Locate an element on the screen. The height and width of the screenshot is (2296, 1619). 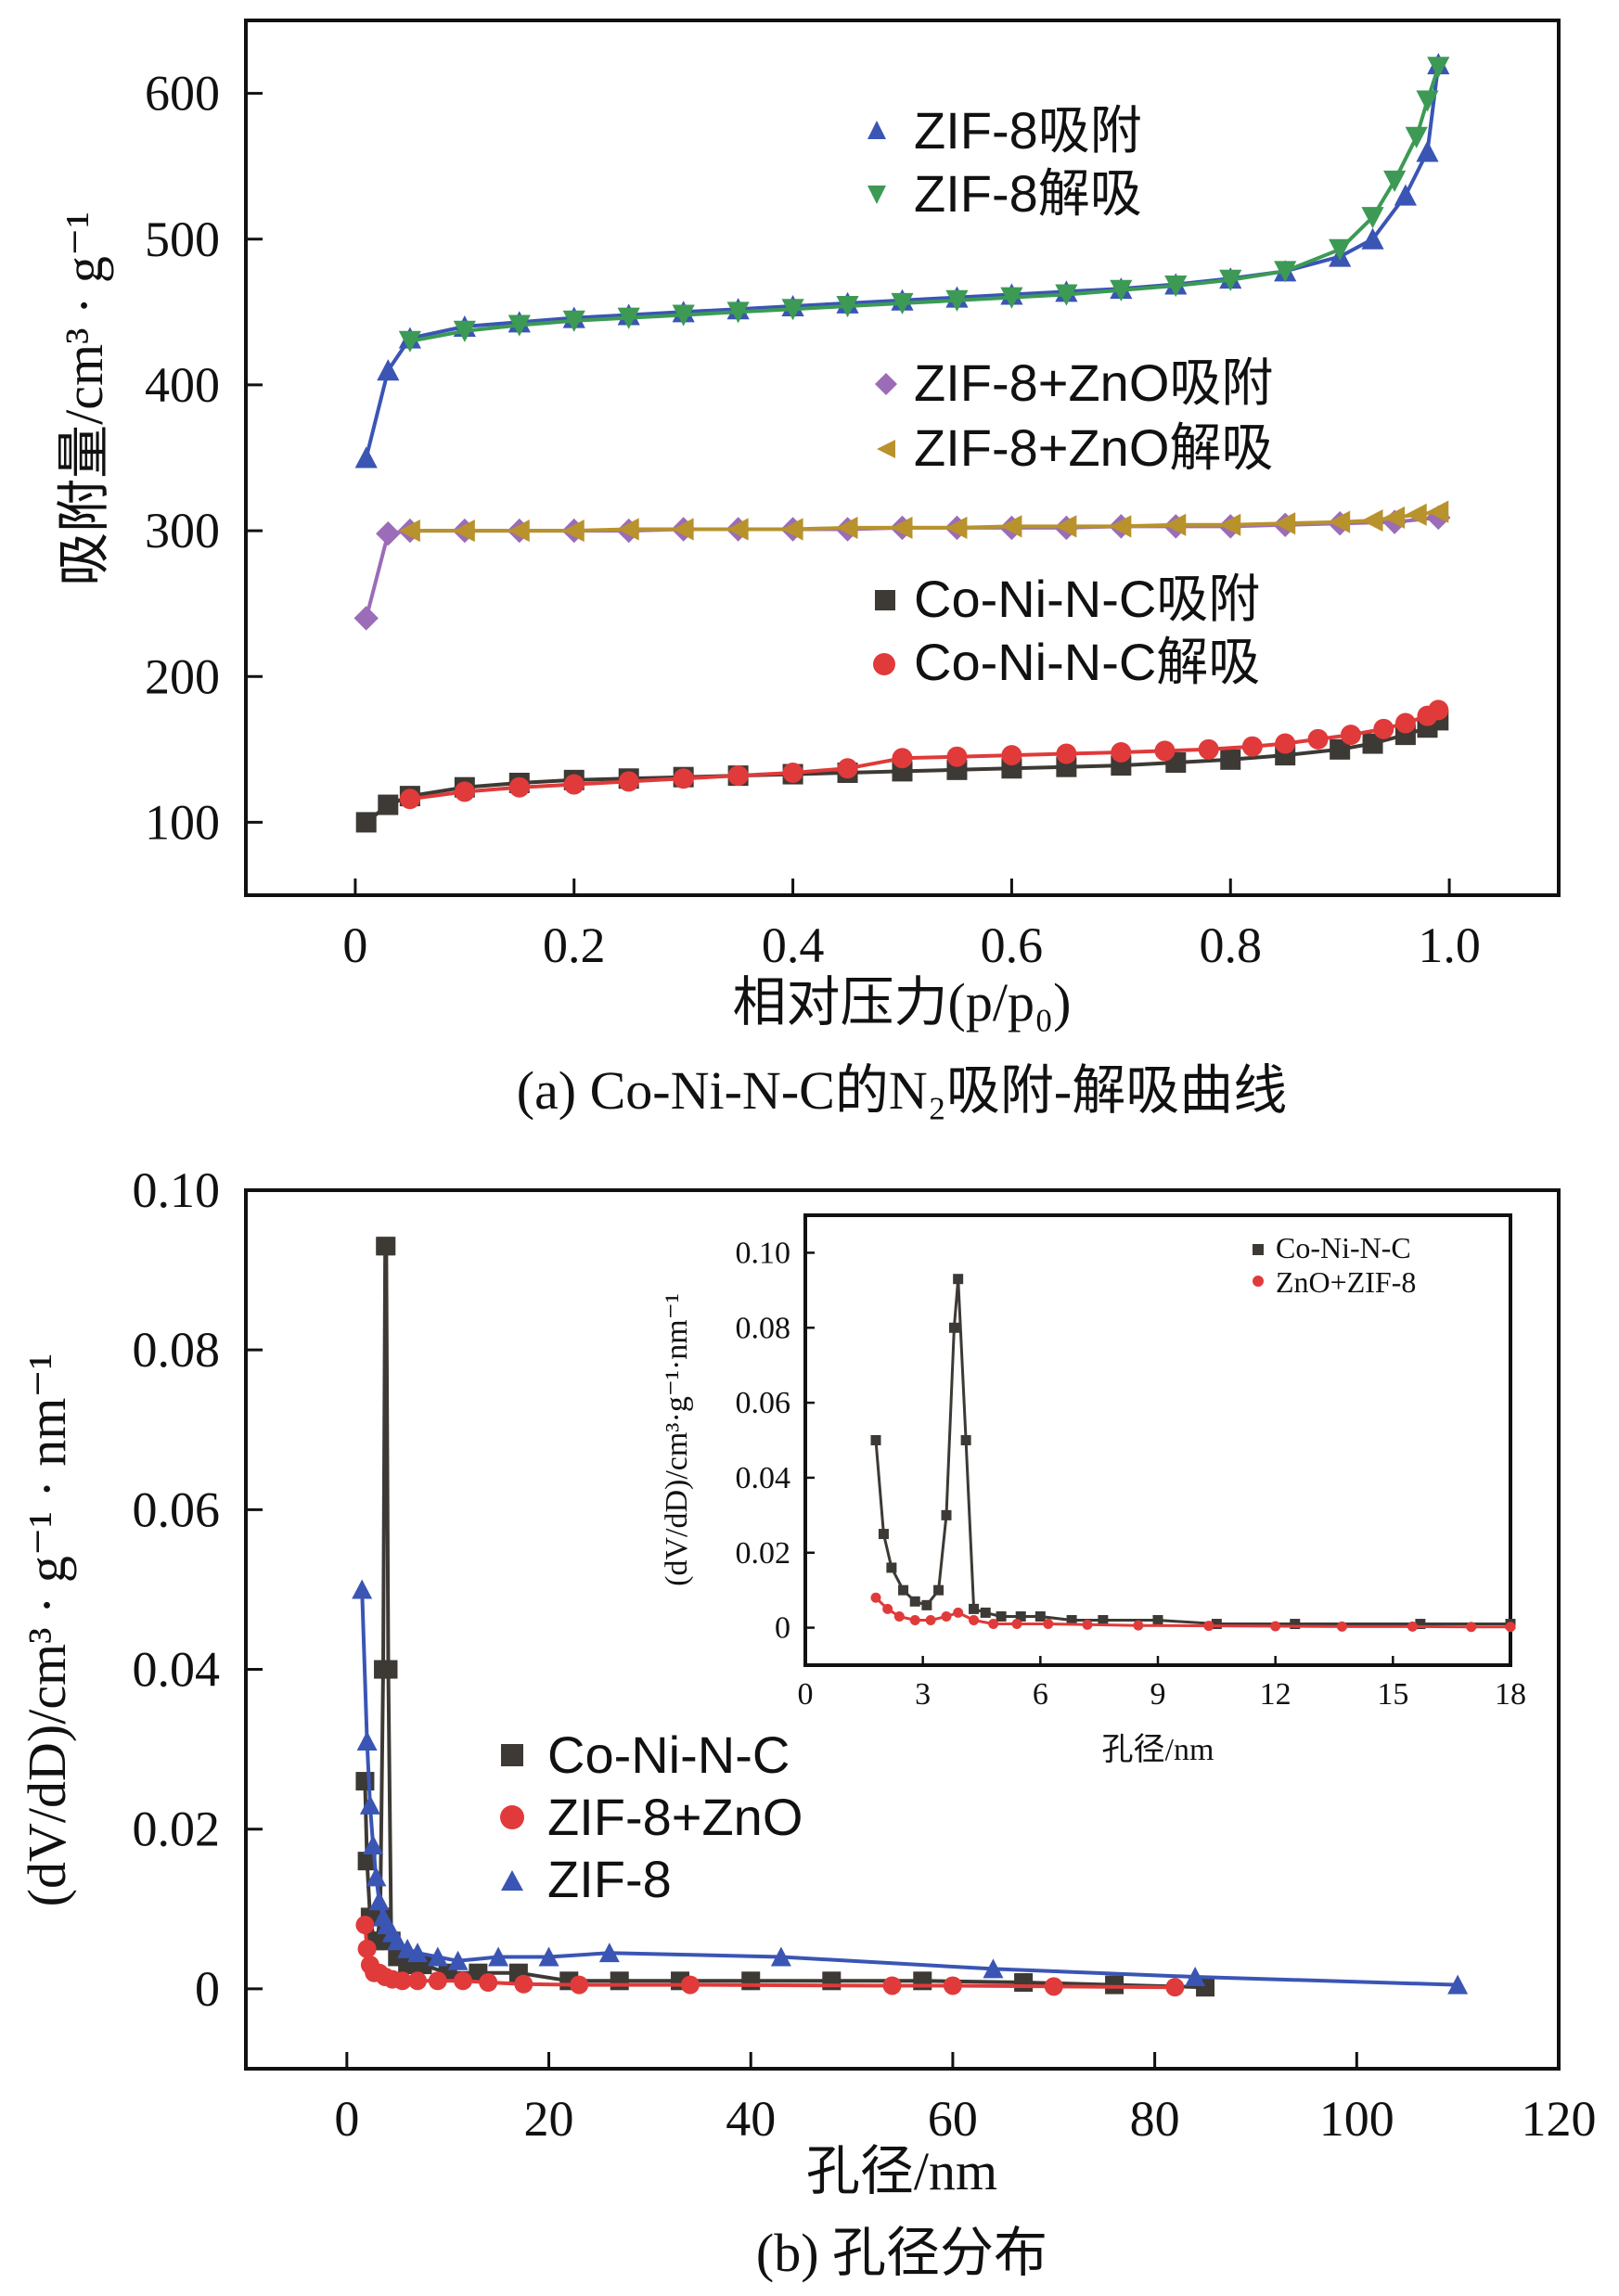
panel-b-y-tick-label: 0.06 is located at coordinates (177, 1509).